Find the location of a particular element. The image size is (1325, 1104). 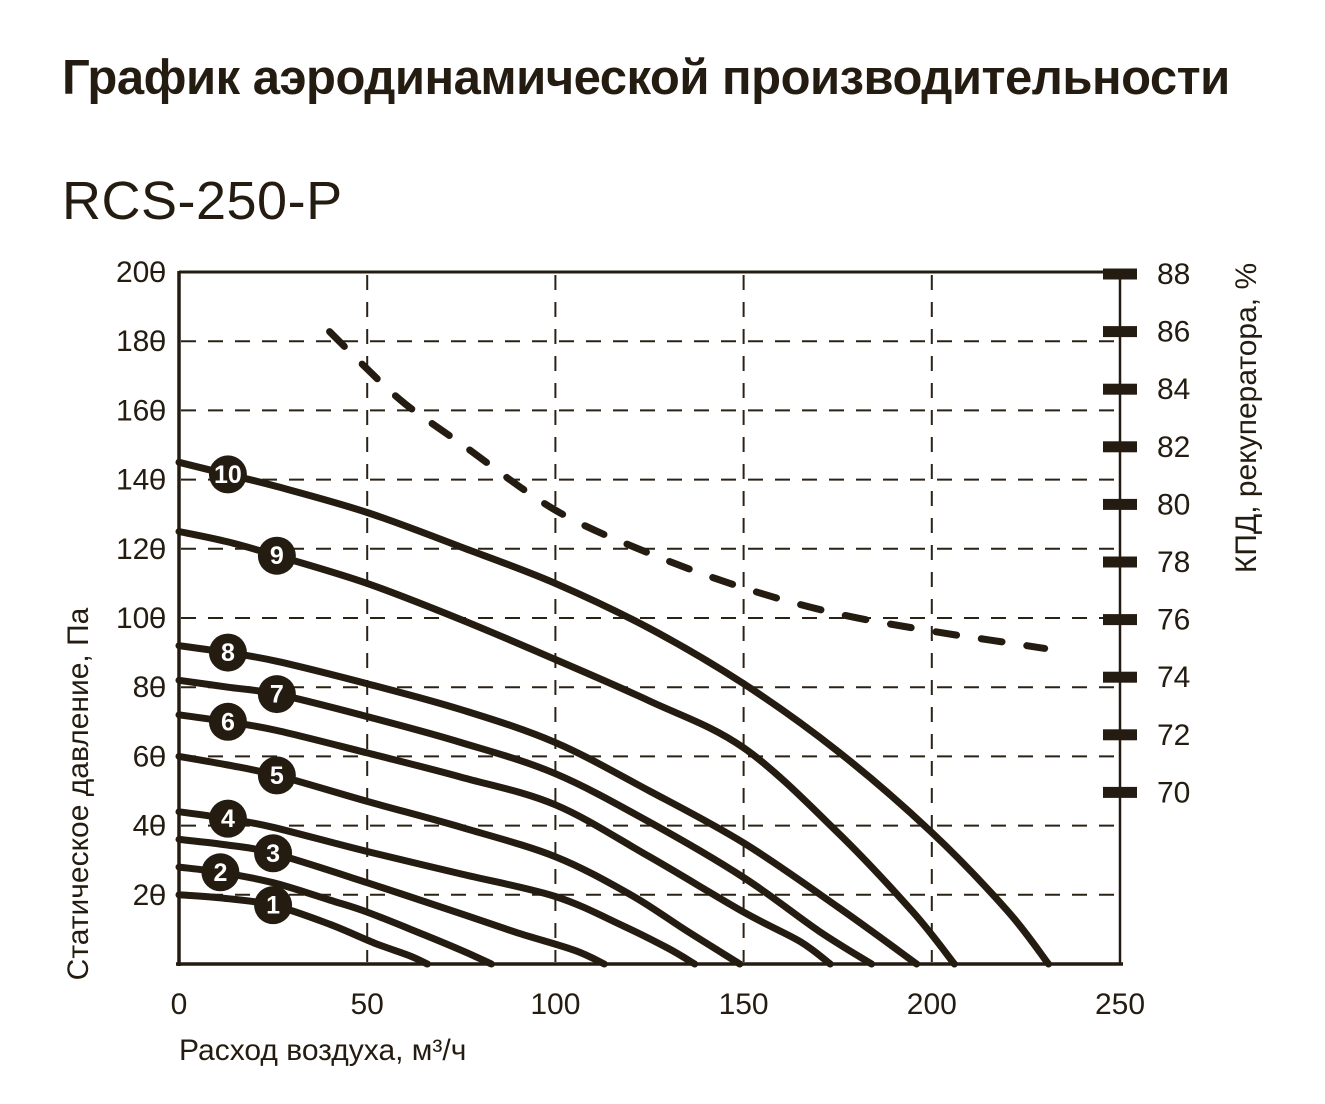

right-tick-label-82: 82 is located at coordinates (1173, 447).